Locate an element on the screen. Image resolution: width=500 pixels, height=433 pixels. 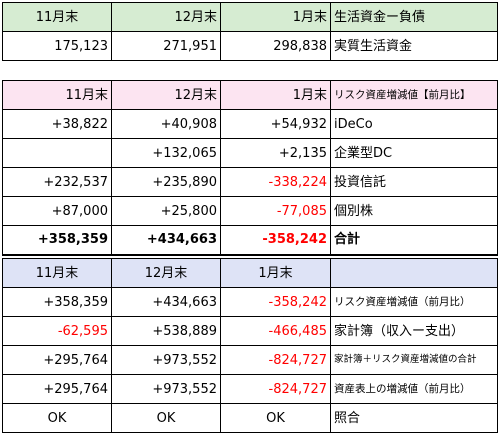
table-row: +232,537 +235,890 -338,224 投資信託 is located at coordinates (250, 182).